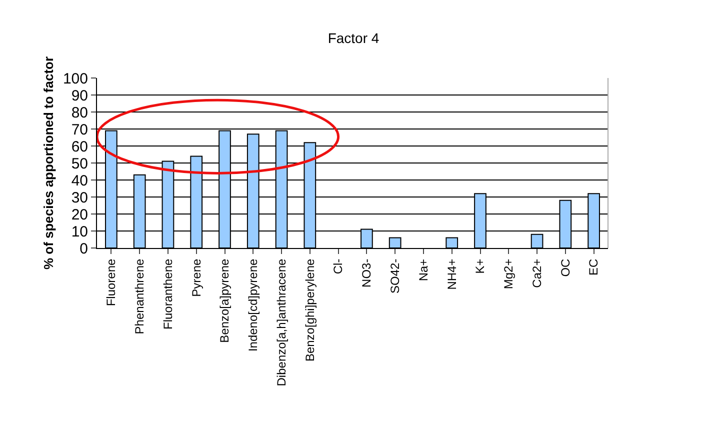 Image resolution: width=707 pixels, height=423 pixels. Describe the element at coordinates (480, 266) in the screenshot. I see `x-tick-label: K+` at that location.